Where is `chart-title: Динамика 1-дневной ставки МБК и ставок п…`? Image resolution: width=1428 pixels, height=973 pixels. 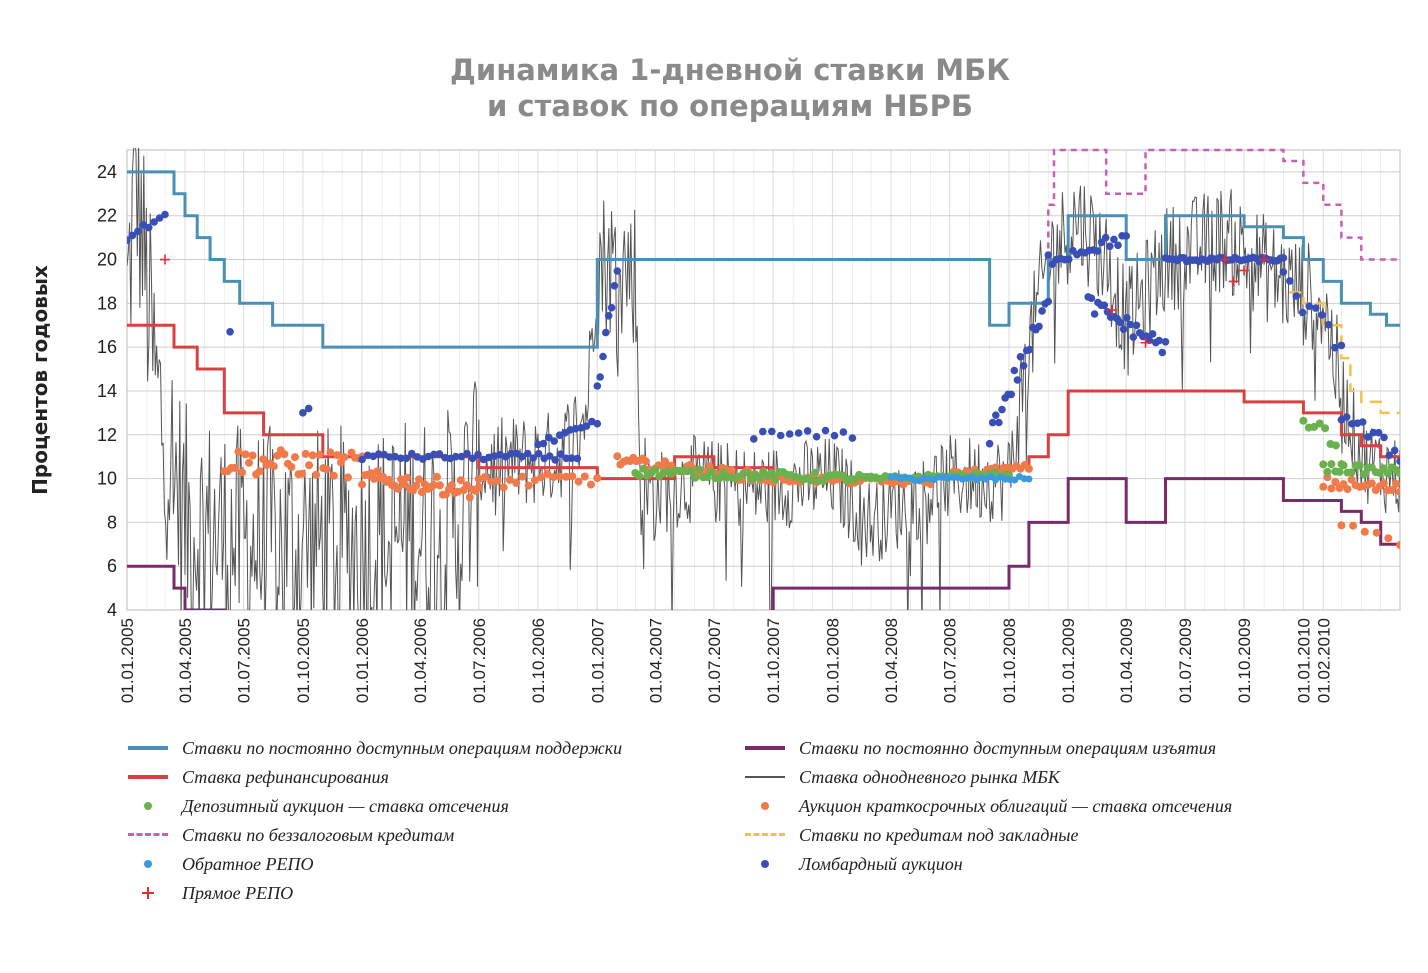 chart-title: Динамика 1-дневной ставки МБК и ставок п… is located at coordinates (730, 88).